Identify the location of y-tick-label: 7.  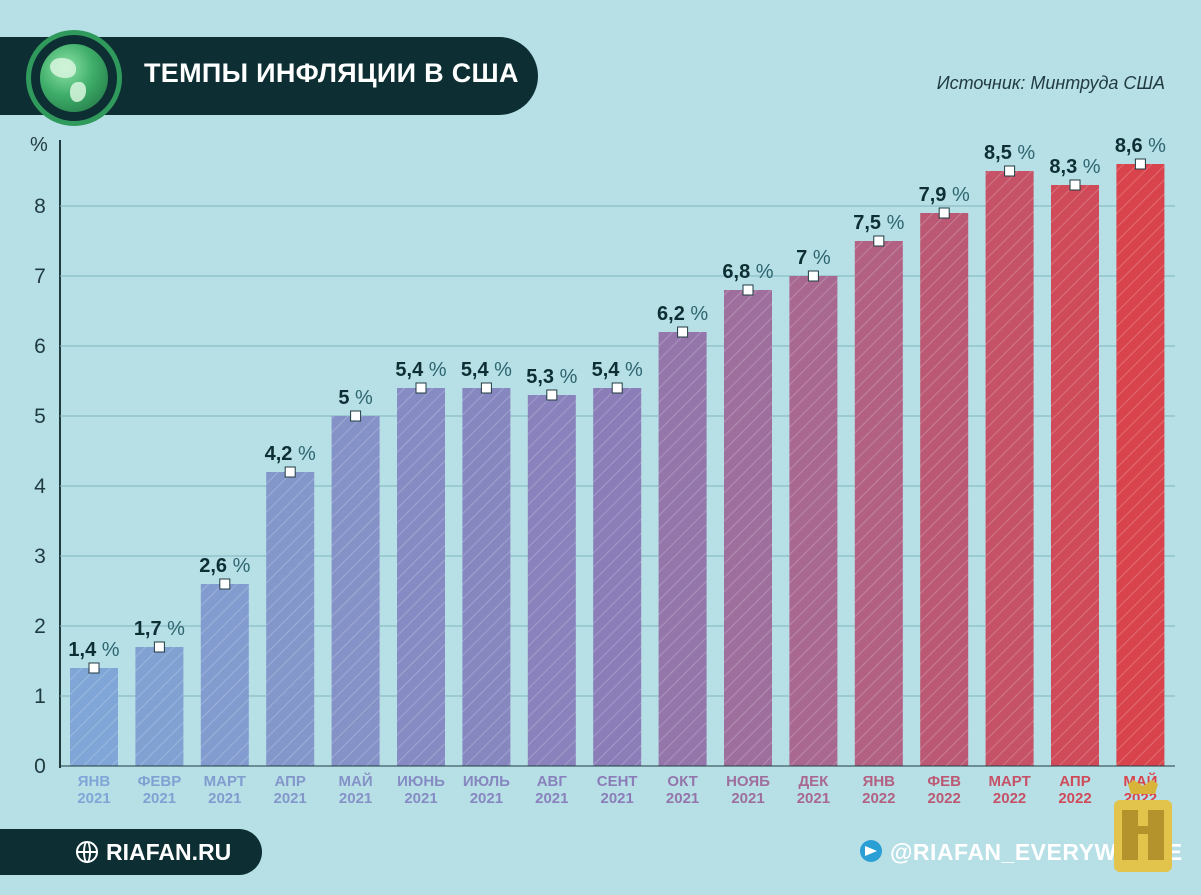
(40, 276).